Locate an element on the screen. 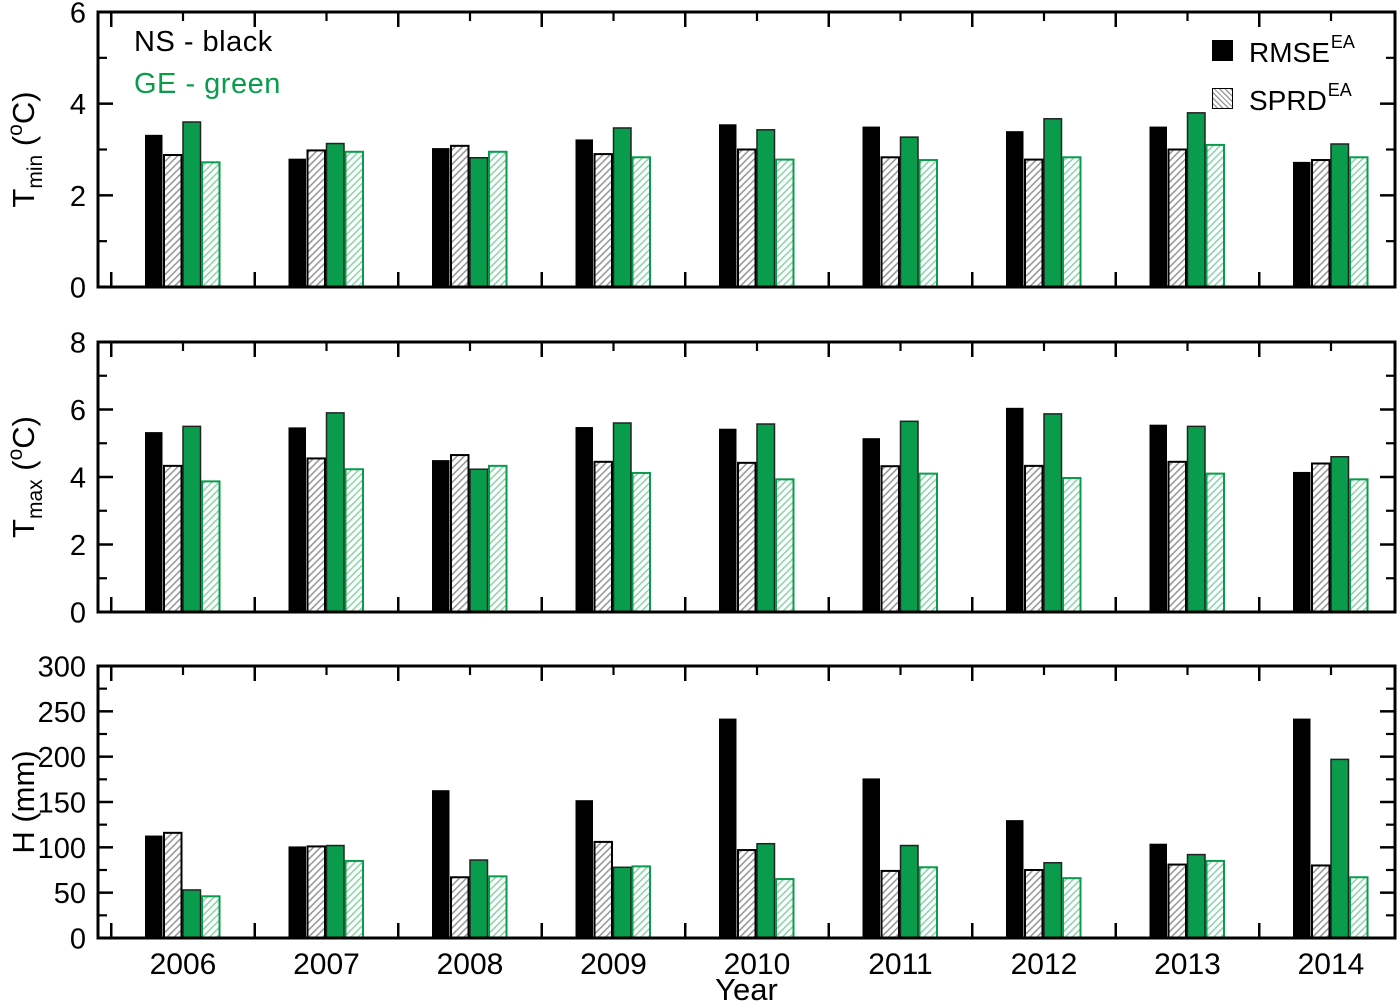  rmse-swatch-icon is located at coordinates (1222, 50).